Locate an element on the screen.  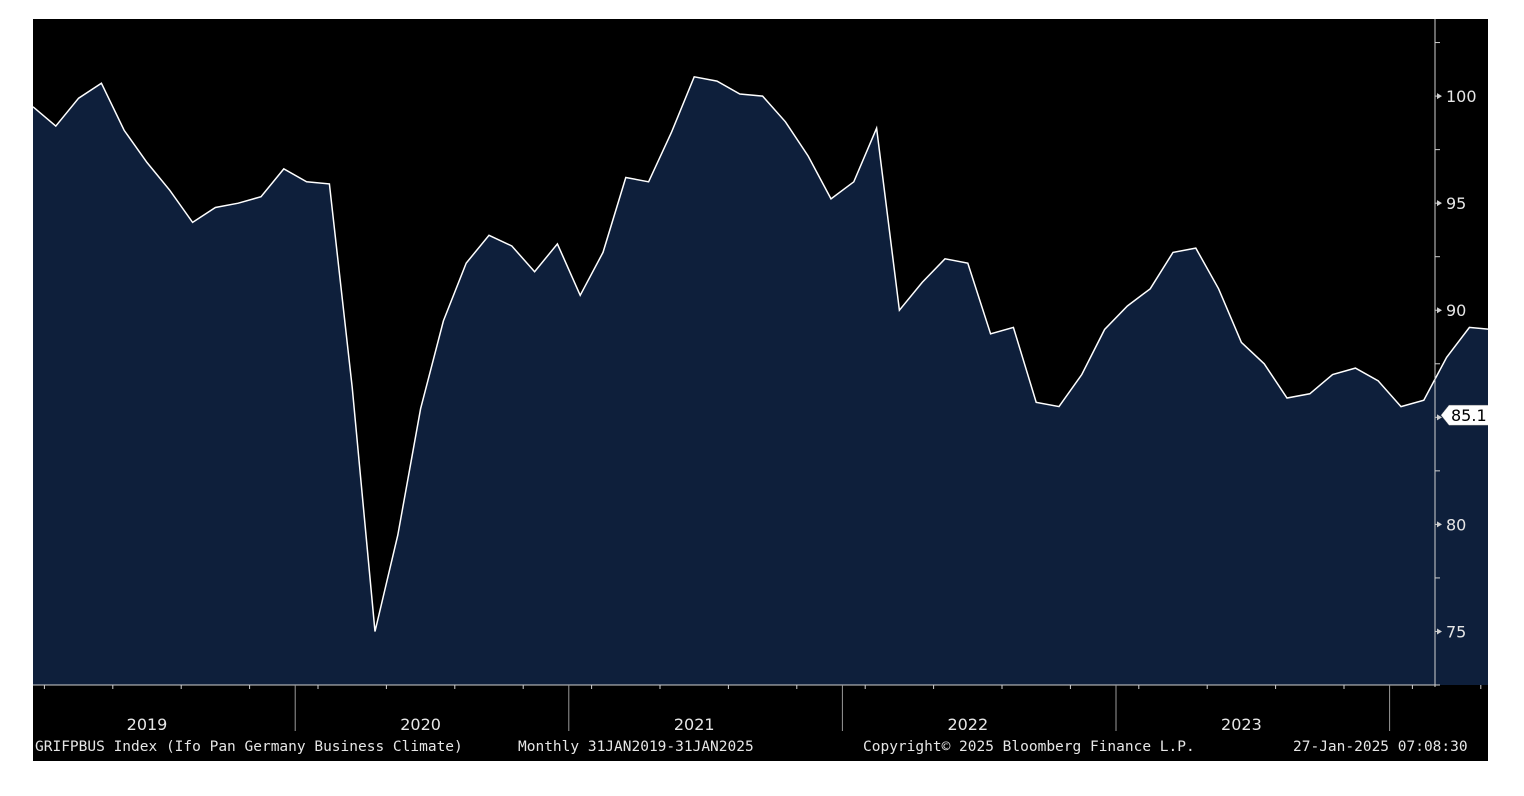
y-tick-label: 75 is located at coordinates (1456, 631).